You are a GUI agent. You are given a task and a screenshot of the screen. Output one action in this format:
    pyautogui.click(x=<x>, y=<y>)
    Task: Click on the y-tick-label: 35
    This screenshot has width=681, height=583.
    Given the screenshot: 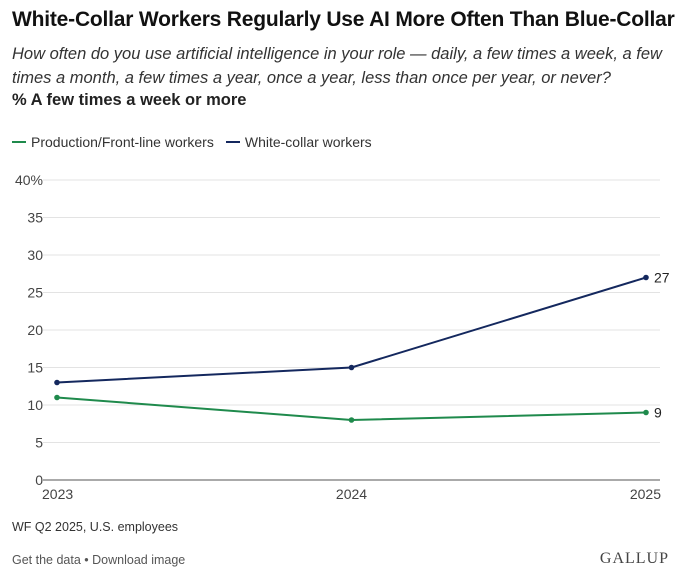 What is the action you would take?
    pyautogui.click(x=35, y=218)
    